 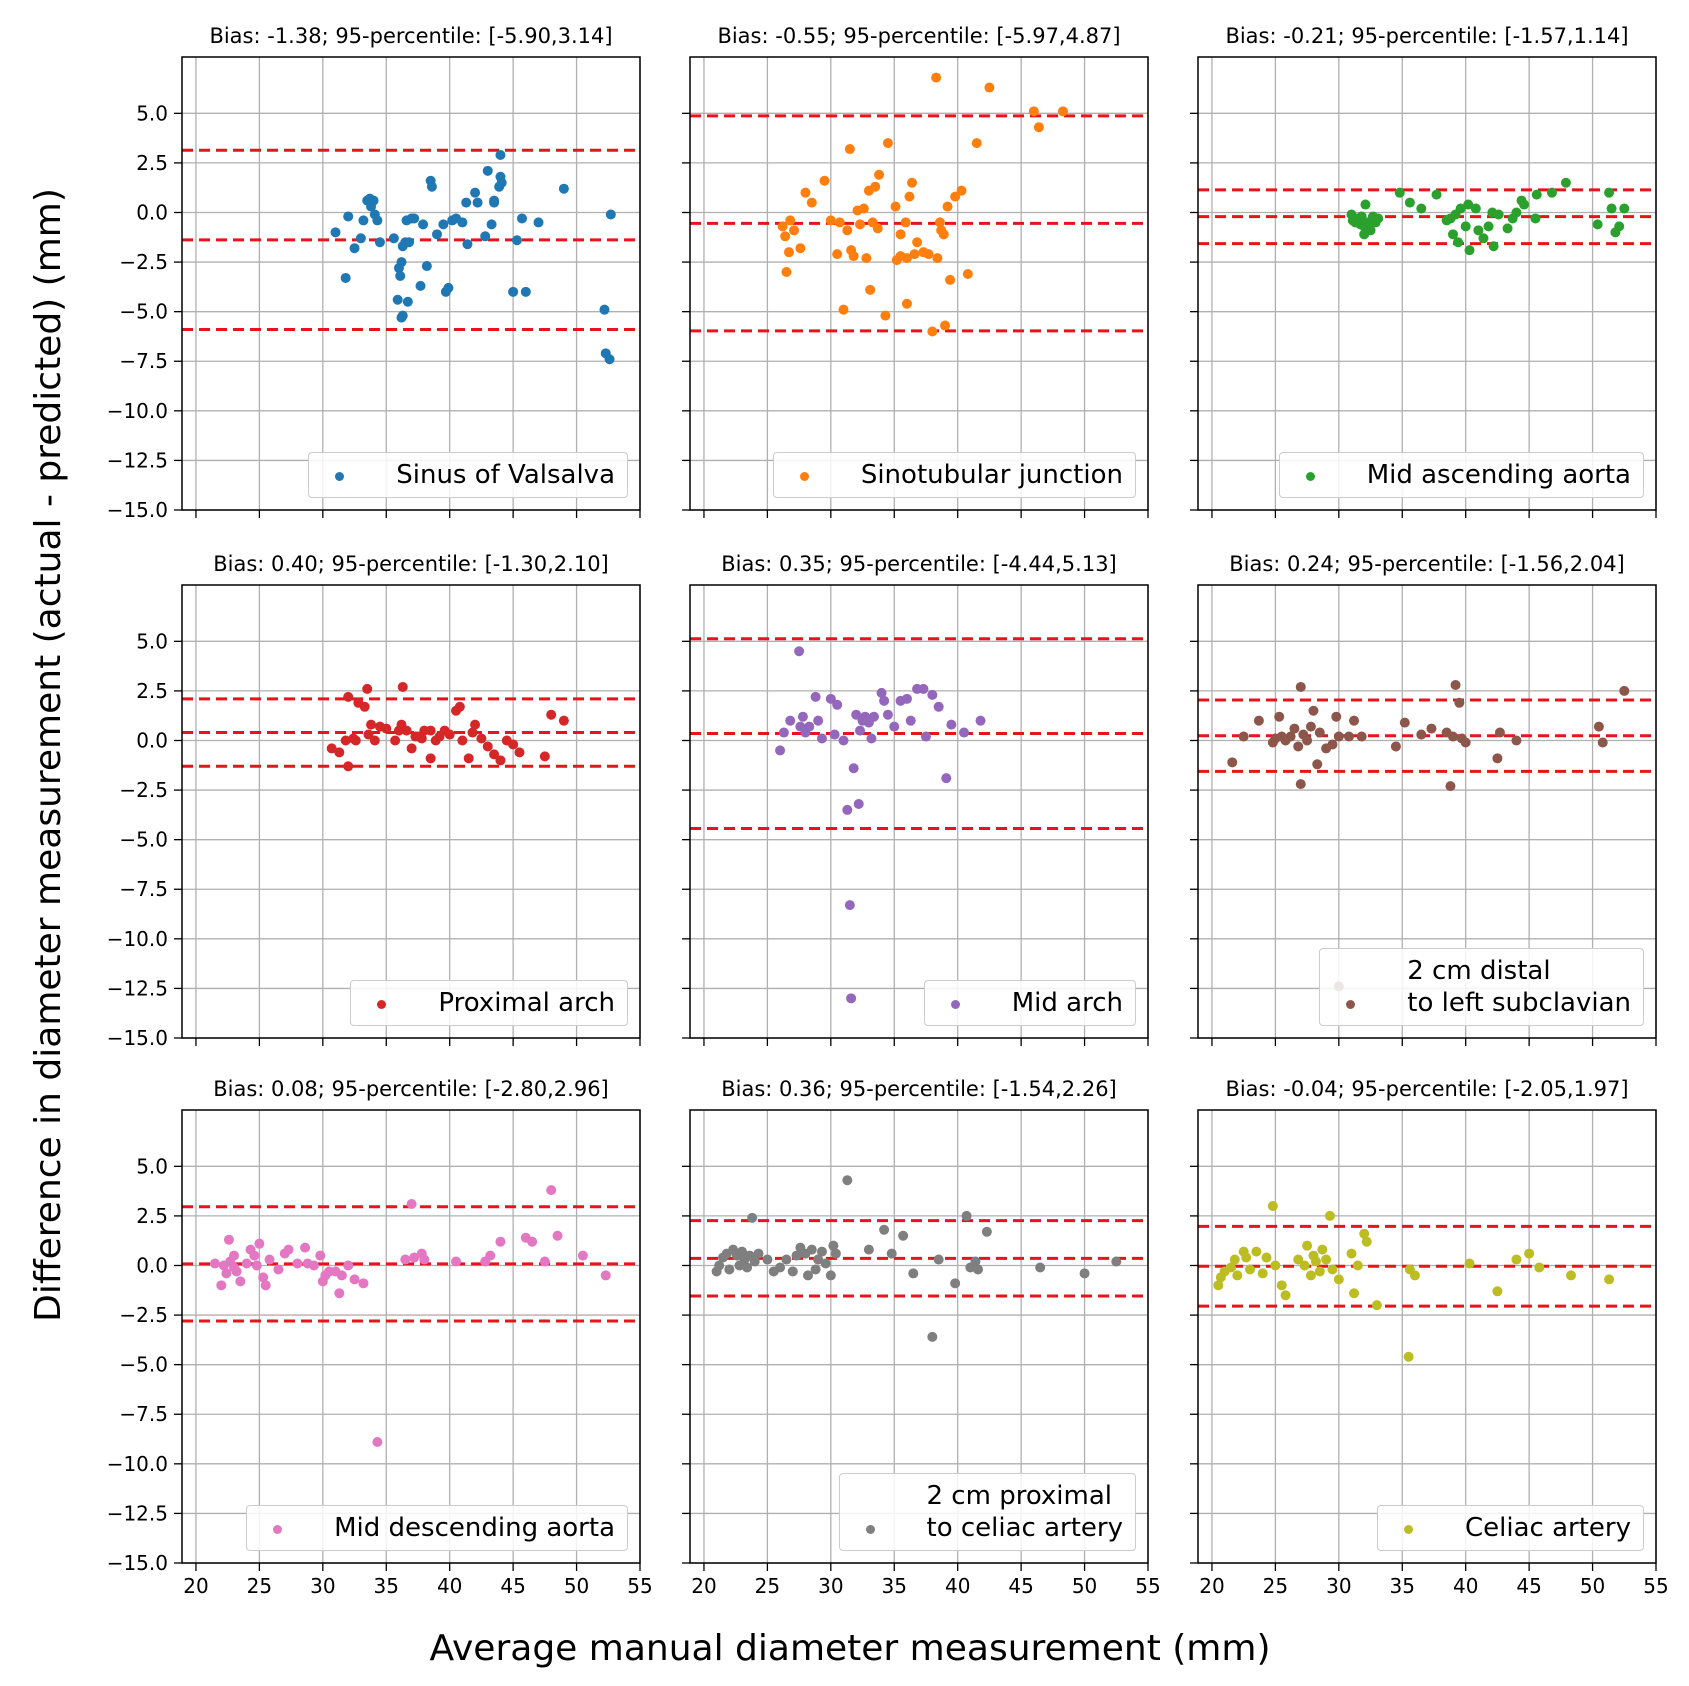 I want to click on panel-title: Bias: -0.21; 95-percentile: [-1.57,1.14], so click(x=1426, y=36).